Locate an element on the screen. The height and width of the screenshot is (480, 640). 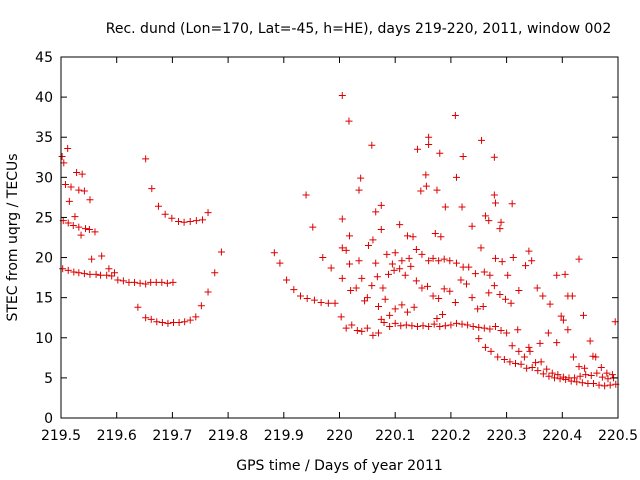
x-tick-label: 219.6 is located at coordinates (117, 436).